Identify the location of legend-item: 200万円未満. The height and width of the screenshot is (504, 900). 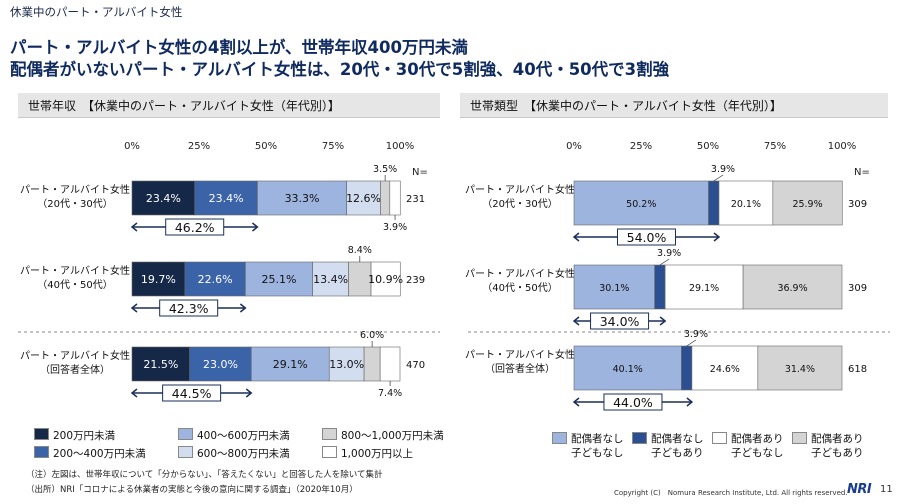
(74, 435).